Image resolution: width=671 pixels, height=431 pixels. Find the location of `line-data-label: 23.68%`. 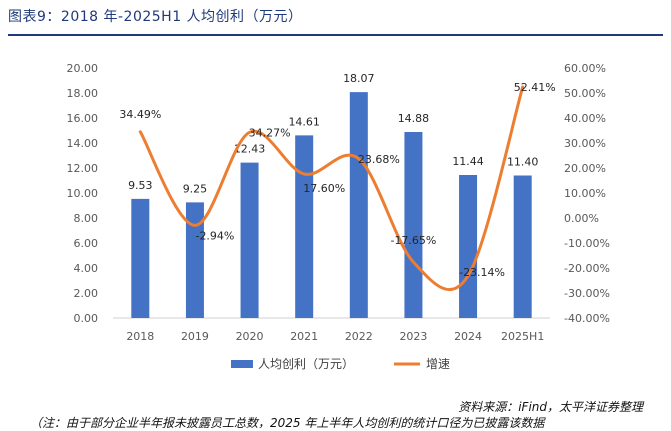

line-data-label: 23.68% is located at coordinates (379, 159).